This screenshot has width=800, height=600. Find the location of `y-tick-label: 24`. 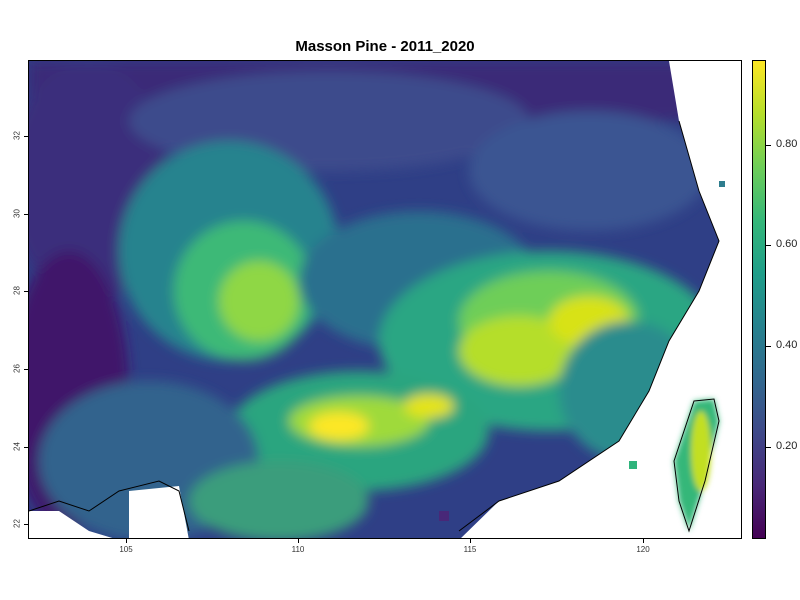

y-tick-label: 24 is located at coordinates (17, 446).